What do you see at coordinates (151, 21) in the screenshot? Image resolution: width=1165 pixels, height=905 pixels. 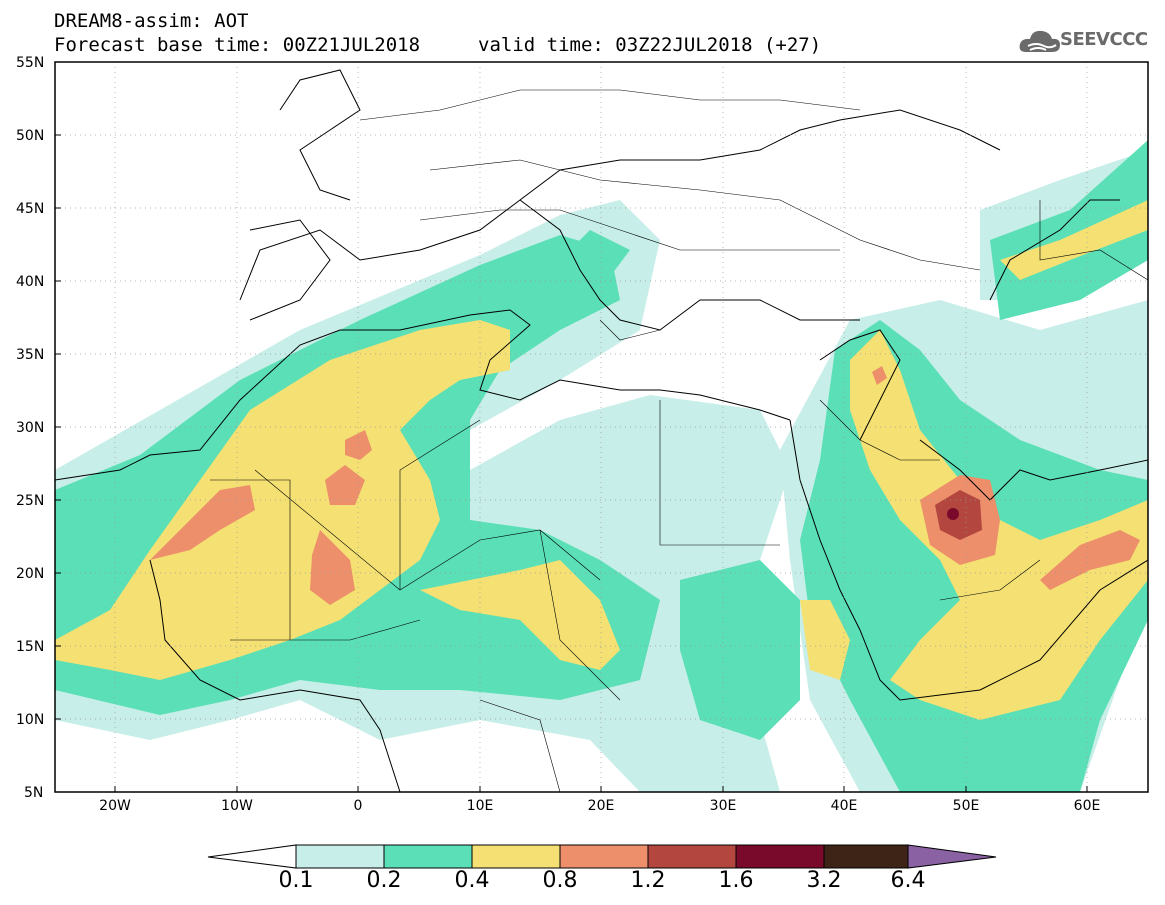 I see `map-title: DREAM8-assim: AOT` at bounding box center [151, 21].